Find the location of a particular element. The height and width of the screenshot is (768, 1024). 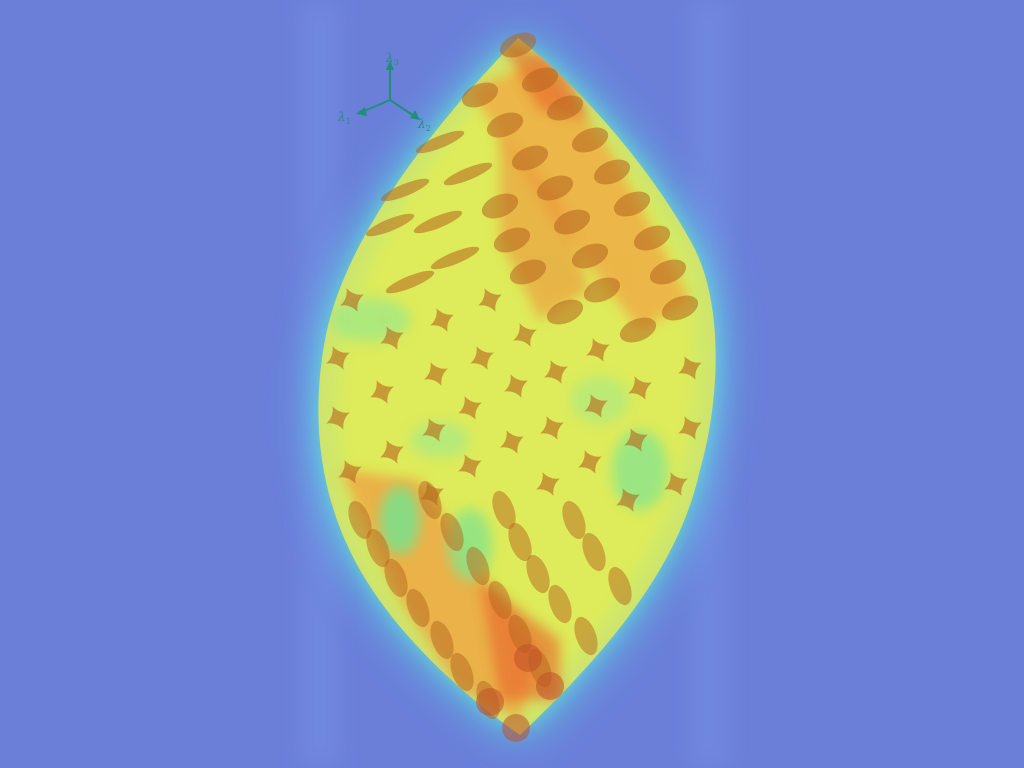

axis-label-lambda2: λ2 is located at coordinates (424, 125).